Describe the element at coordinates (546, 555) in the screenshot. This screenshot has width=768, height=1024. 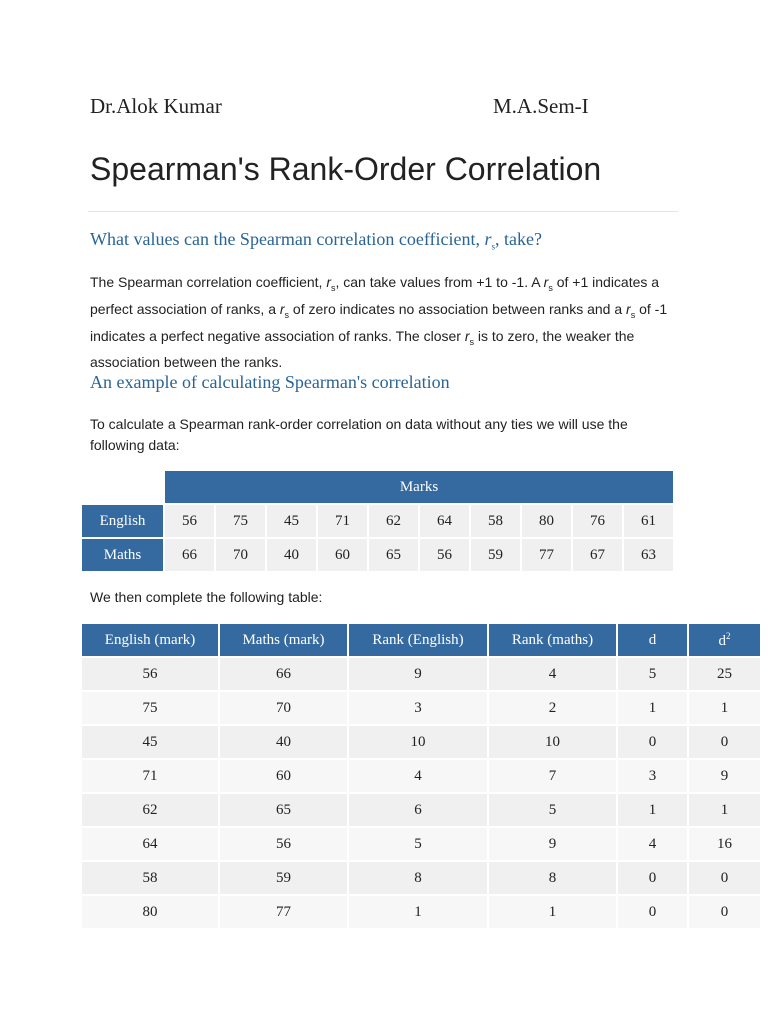
I see `cell: 77` at that location.